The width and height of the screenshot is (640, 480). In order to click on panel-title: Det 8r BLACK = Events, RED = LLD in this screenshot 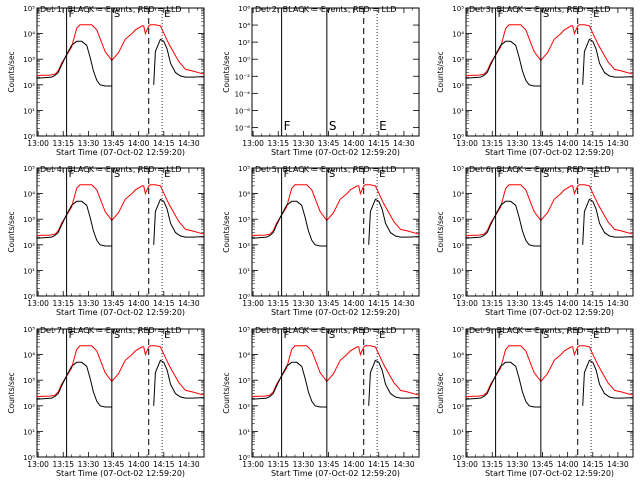, I will do `click(326, 330)`.